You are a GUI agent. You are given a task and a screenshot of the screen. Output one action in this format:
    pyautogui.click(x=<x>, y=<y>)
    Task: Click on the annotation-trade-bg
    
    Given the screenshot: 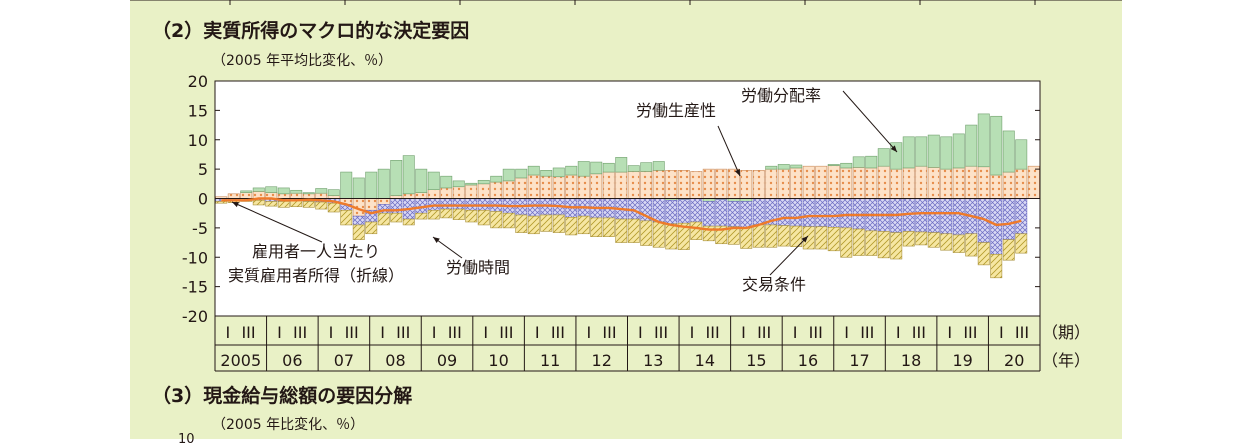 What is the action you would take?
    pyautogui.click(x=774, y=284)
    